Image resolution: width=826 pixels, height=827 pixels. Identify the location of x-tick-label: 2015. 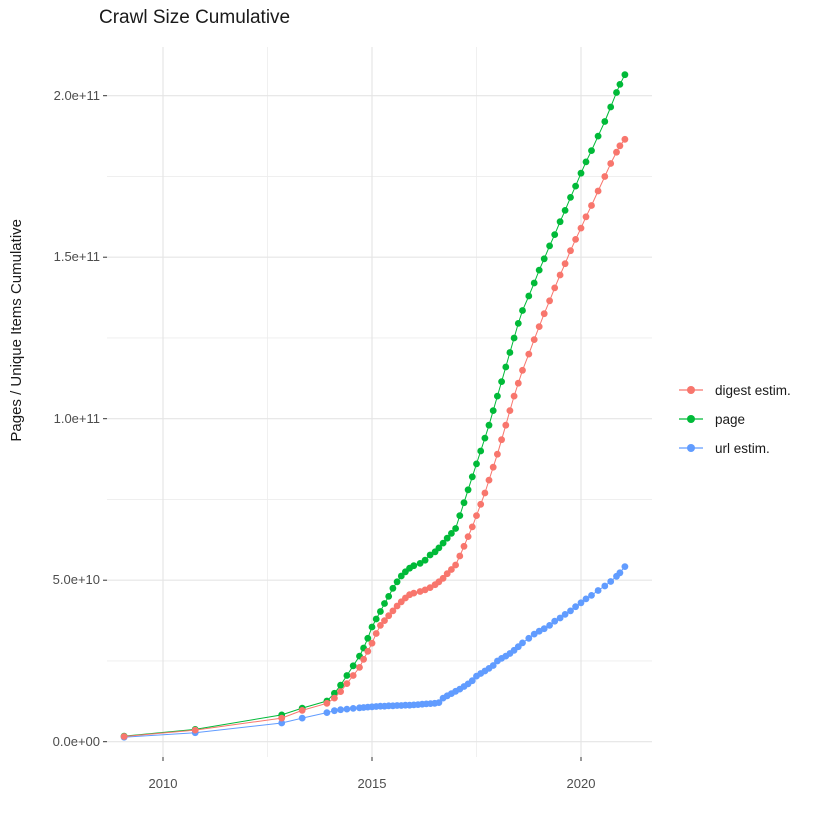
(372, 783).